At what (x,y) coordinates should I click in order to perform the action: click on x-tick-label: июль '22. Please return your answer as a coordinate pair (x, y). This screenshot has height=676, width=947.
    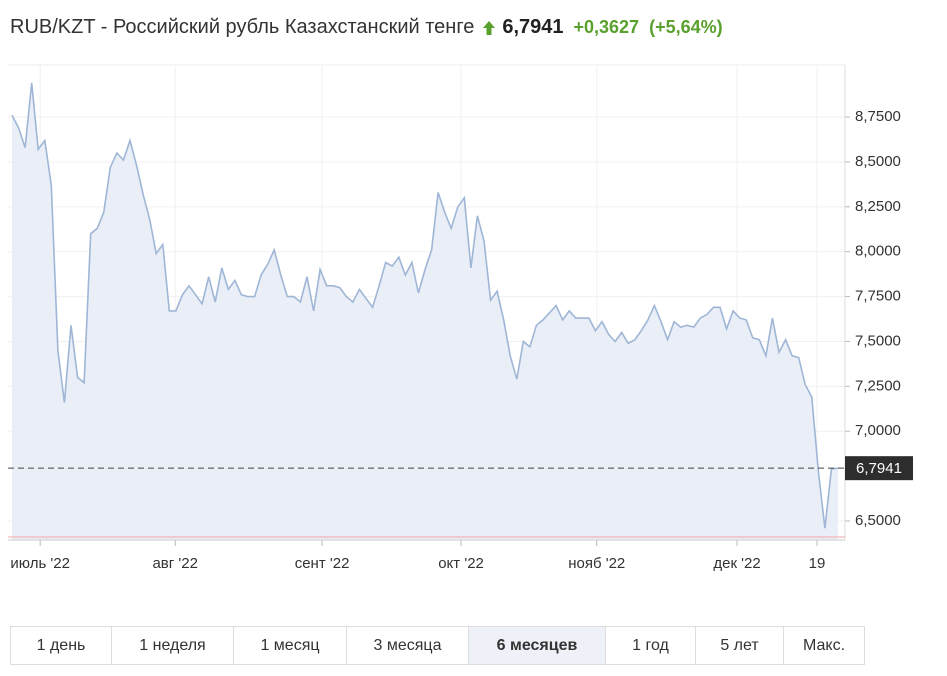
    Looking at the image, I should click on (40, 563).